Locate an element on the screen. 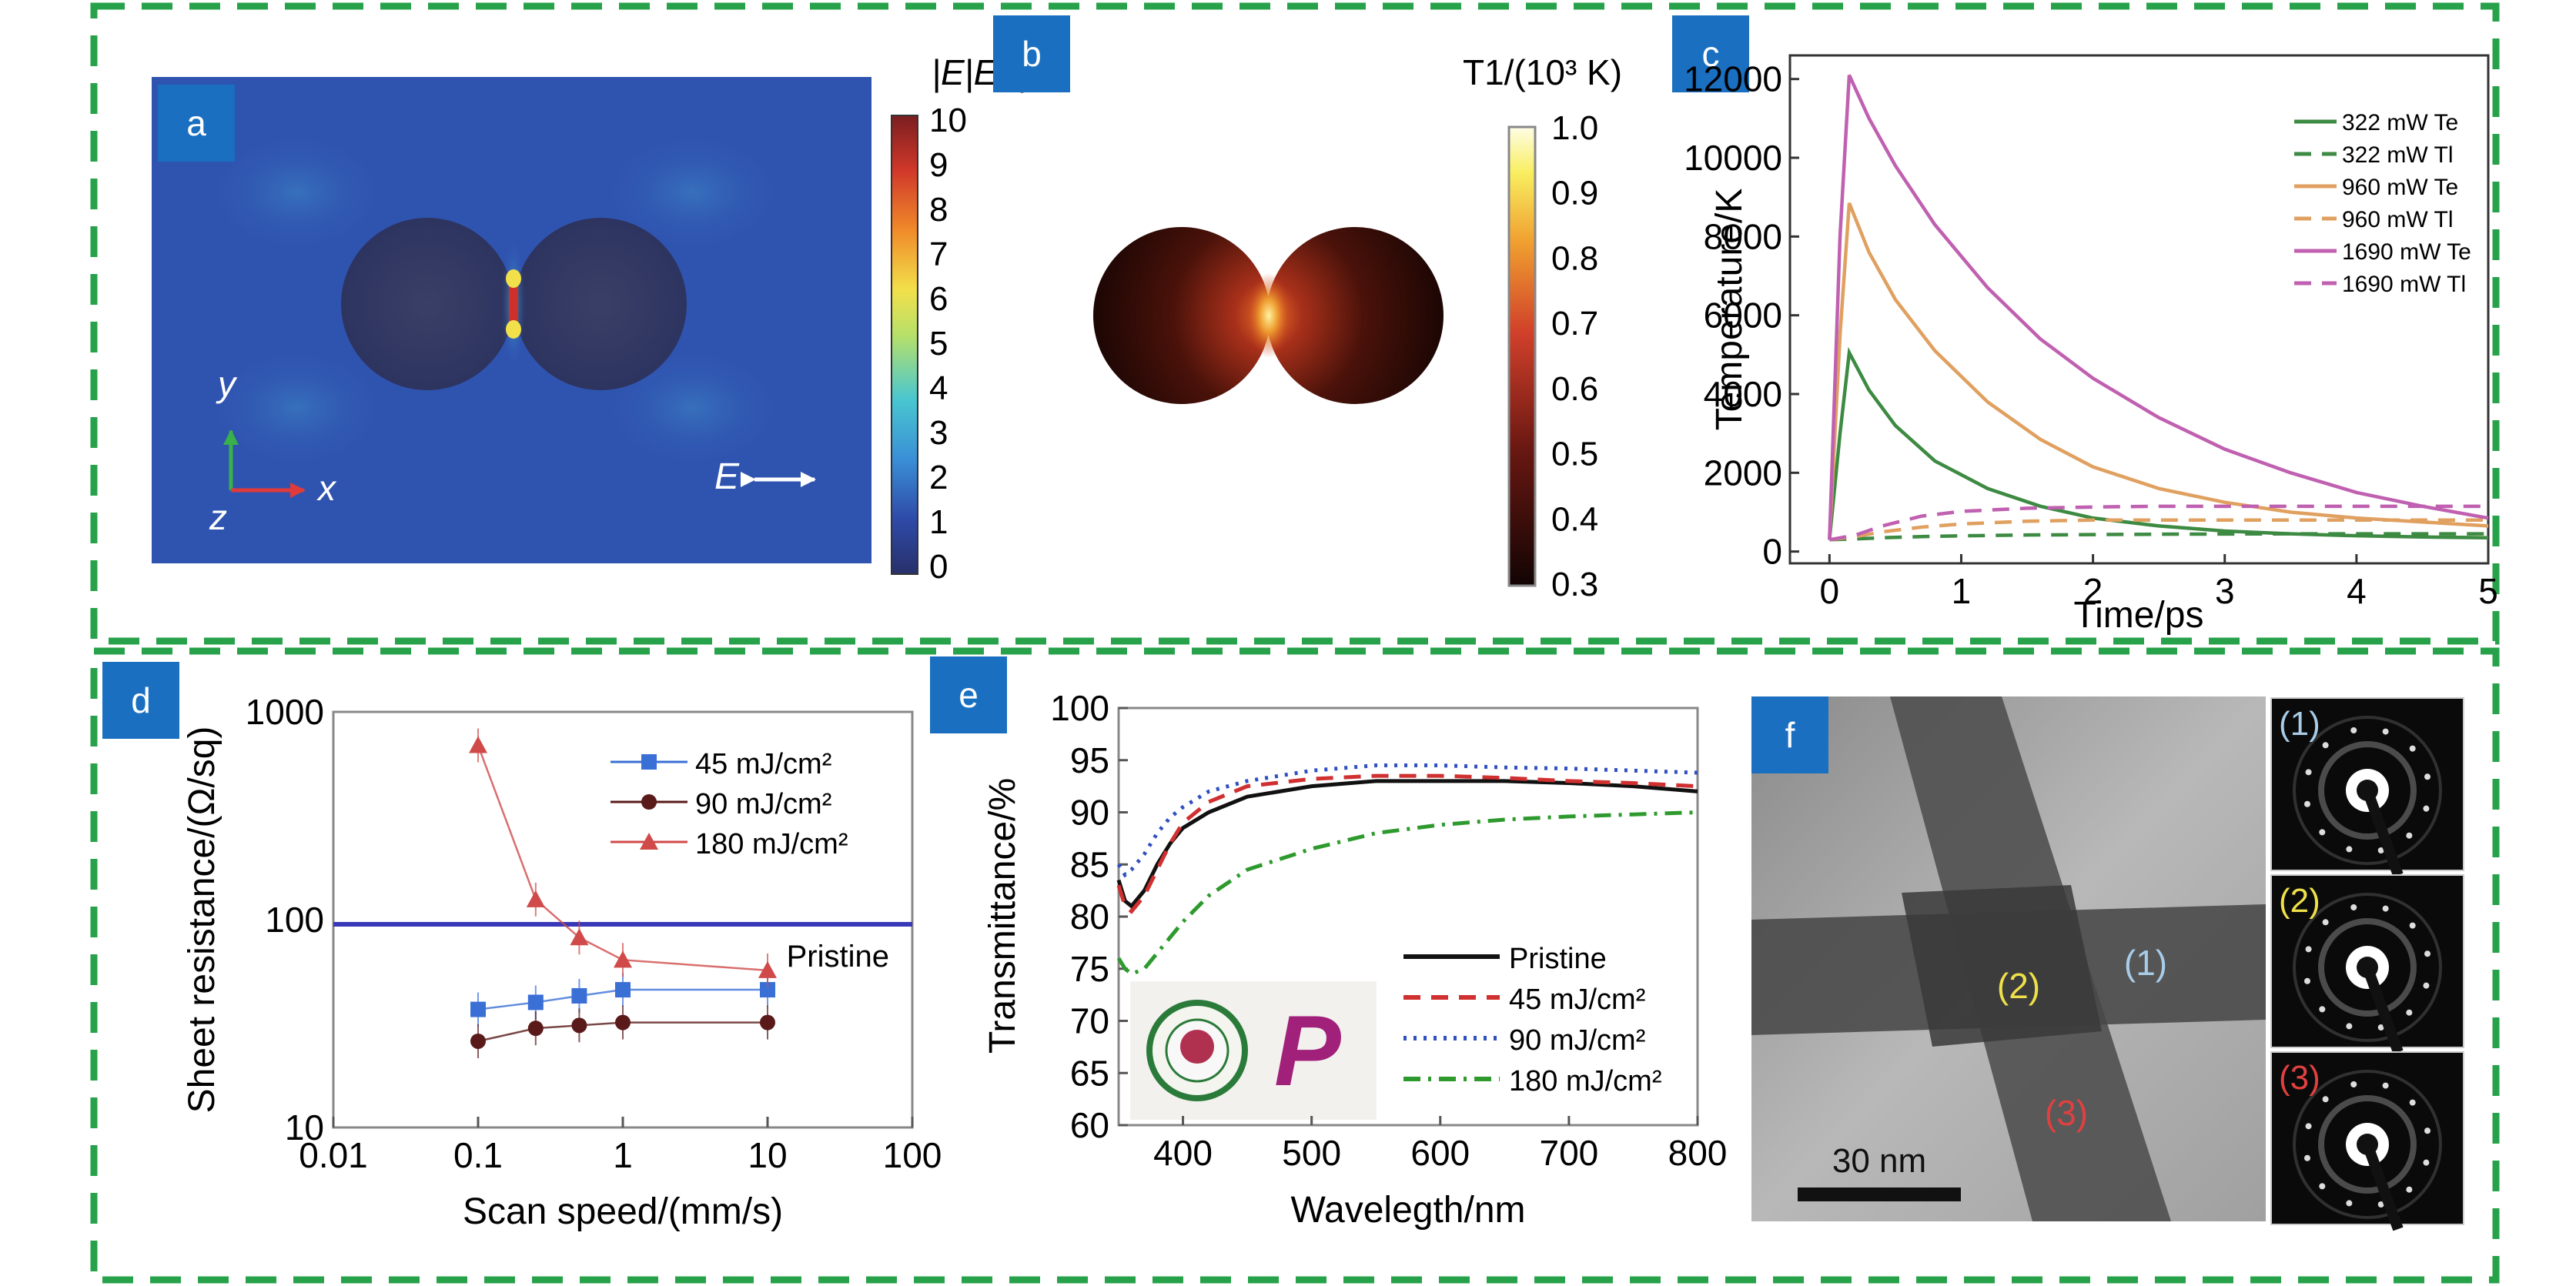 This screenshot has width=2576, height=1286. x-tick-label: 0.01 is located at coordinates (334, 1155).